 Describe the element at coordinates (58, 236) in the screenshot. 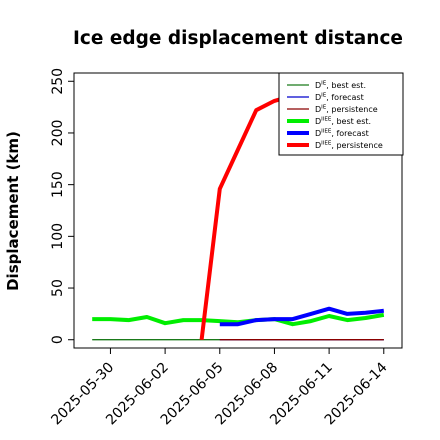

I see `y-tick-label: 100` at that location.